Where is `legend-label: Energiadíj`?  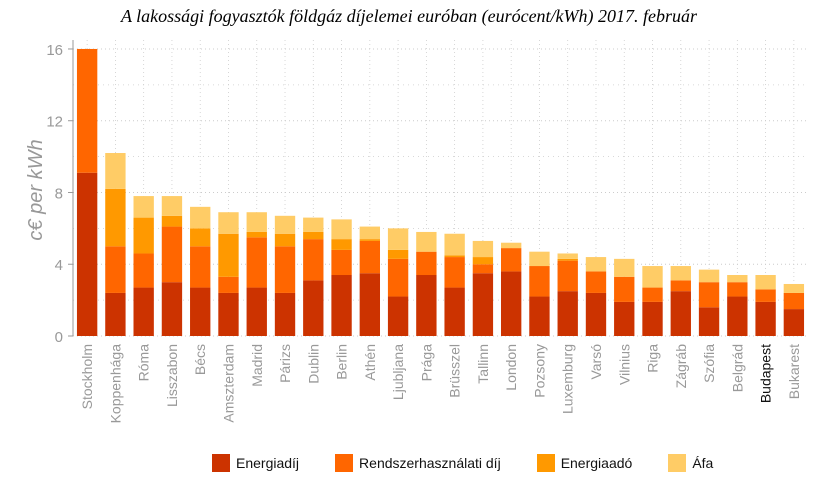 legend-label: Energiadíj is located at coordinates (268, 463).